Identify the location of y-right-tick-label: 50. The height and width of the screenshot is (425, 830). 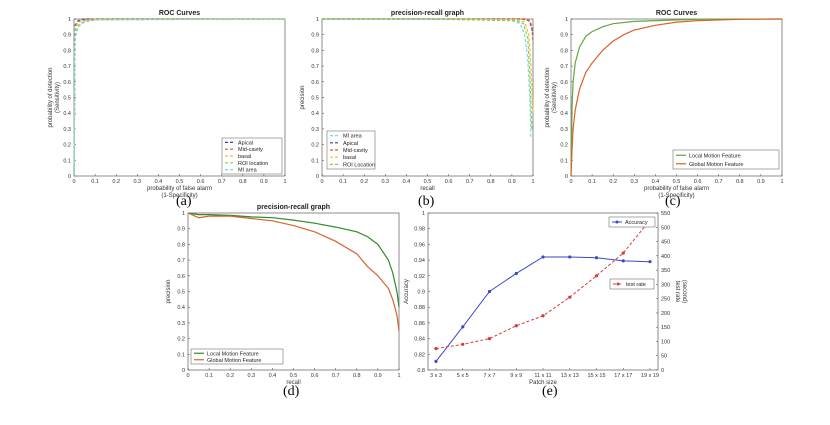
(664, 357).